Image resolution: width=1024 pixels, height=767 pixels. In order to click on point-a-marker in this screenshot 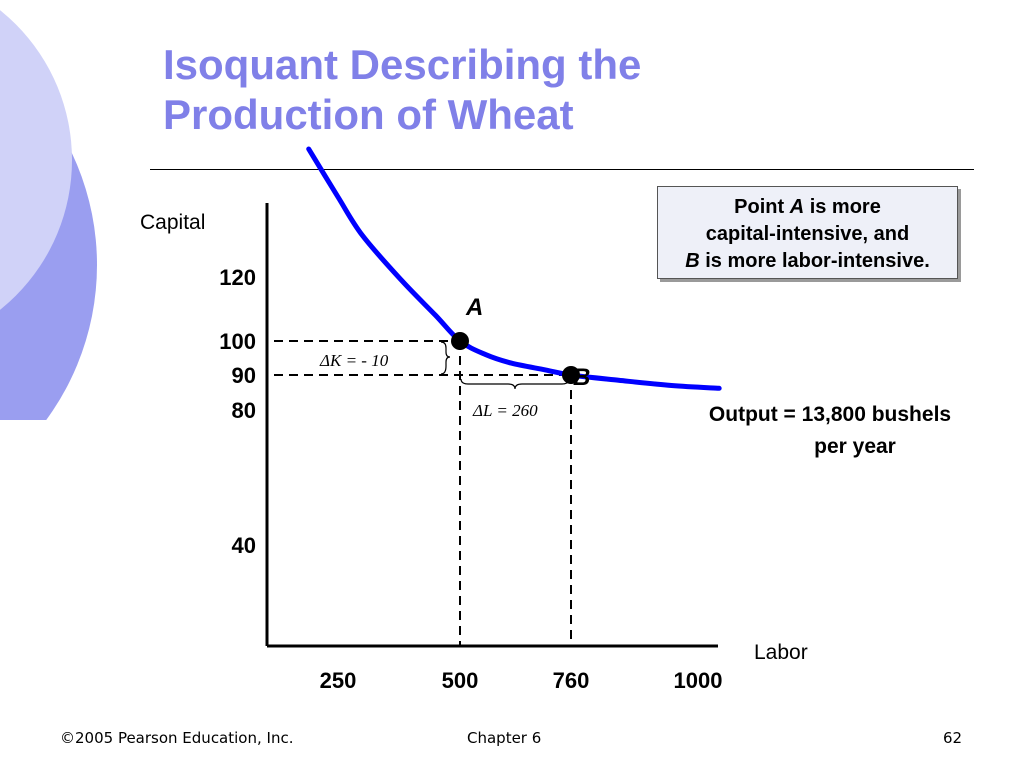, I will do `click(460, 341)`.